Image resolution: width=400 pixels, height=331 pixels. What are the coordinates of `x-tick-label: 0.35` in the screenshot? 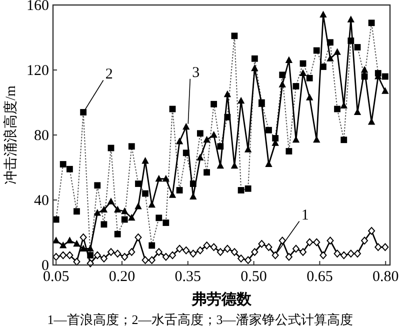 It's located at (188, 277).